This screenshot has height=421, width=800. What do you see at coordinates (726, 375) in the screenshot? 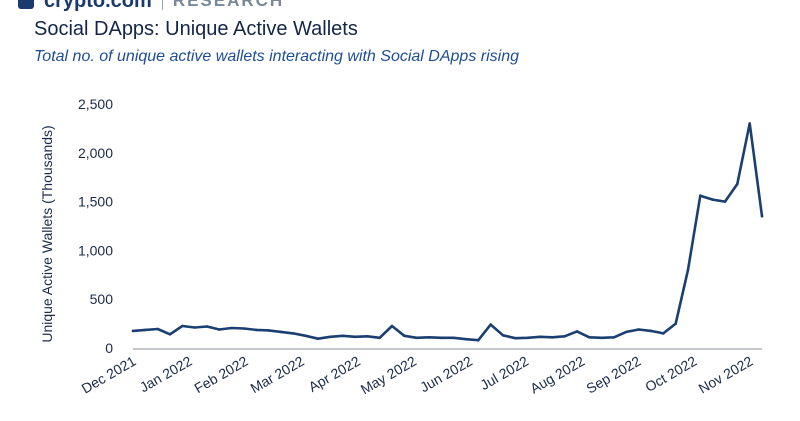
I see `x-tick-label: Nov 2022` at bounding box center [726, 375].